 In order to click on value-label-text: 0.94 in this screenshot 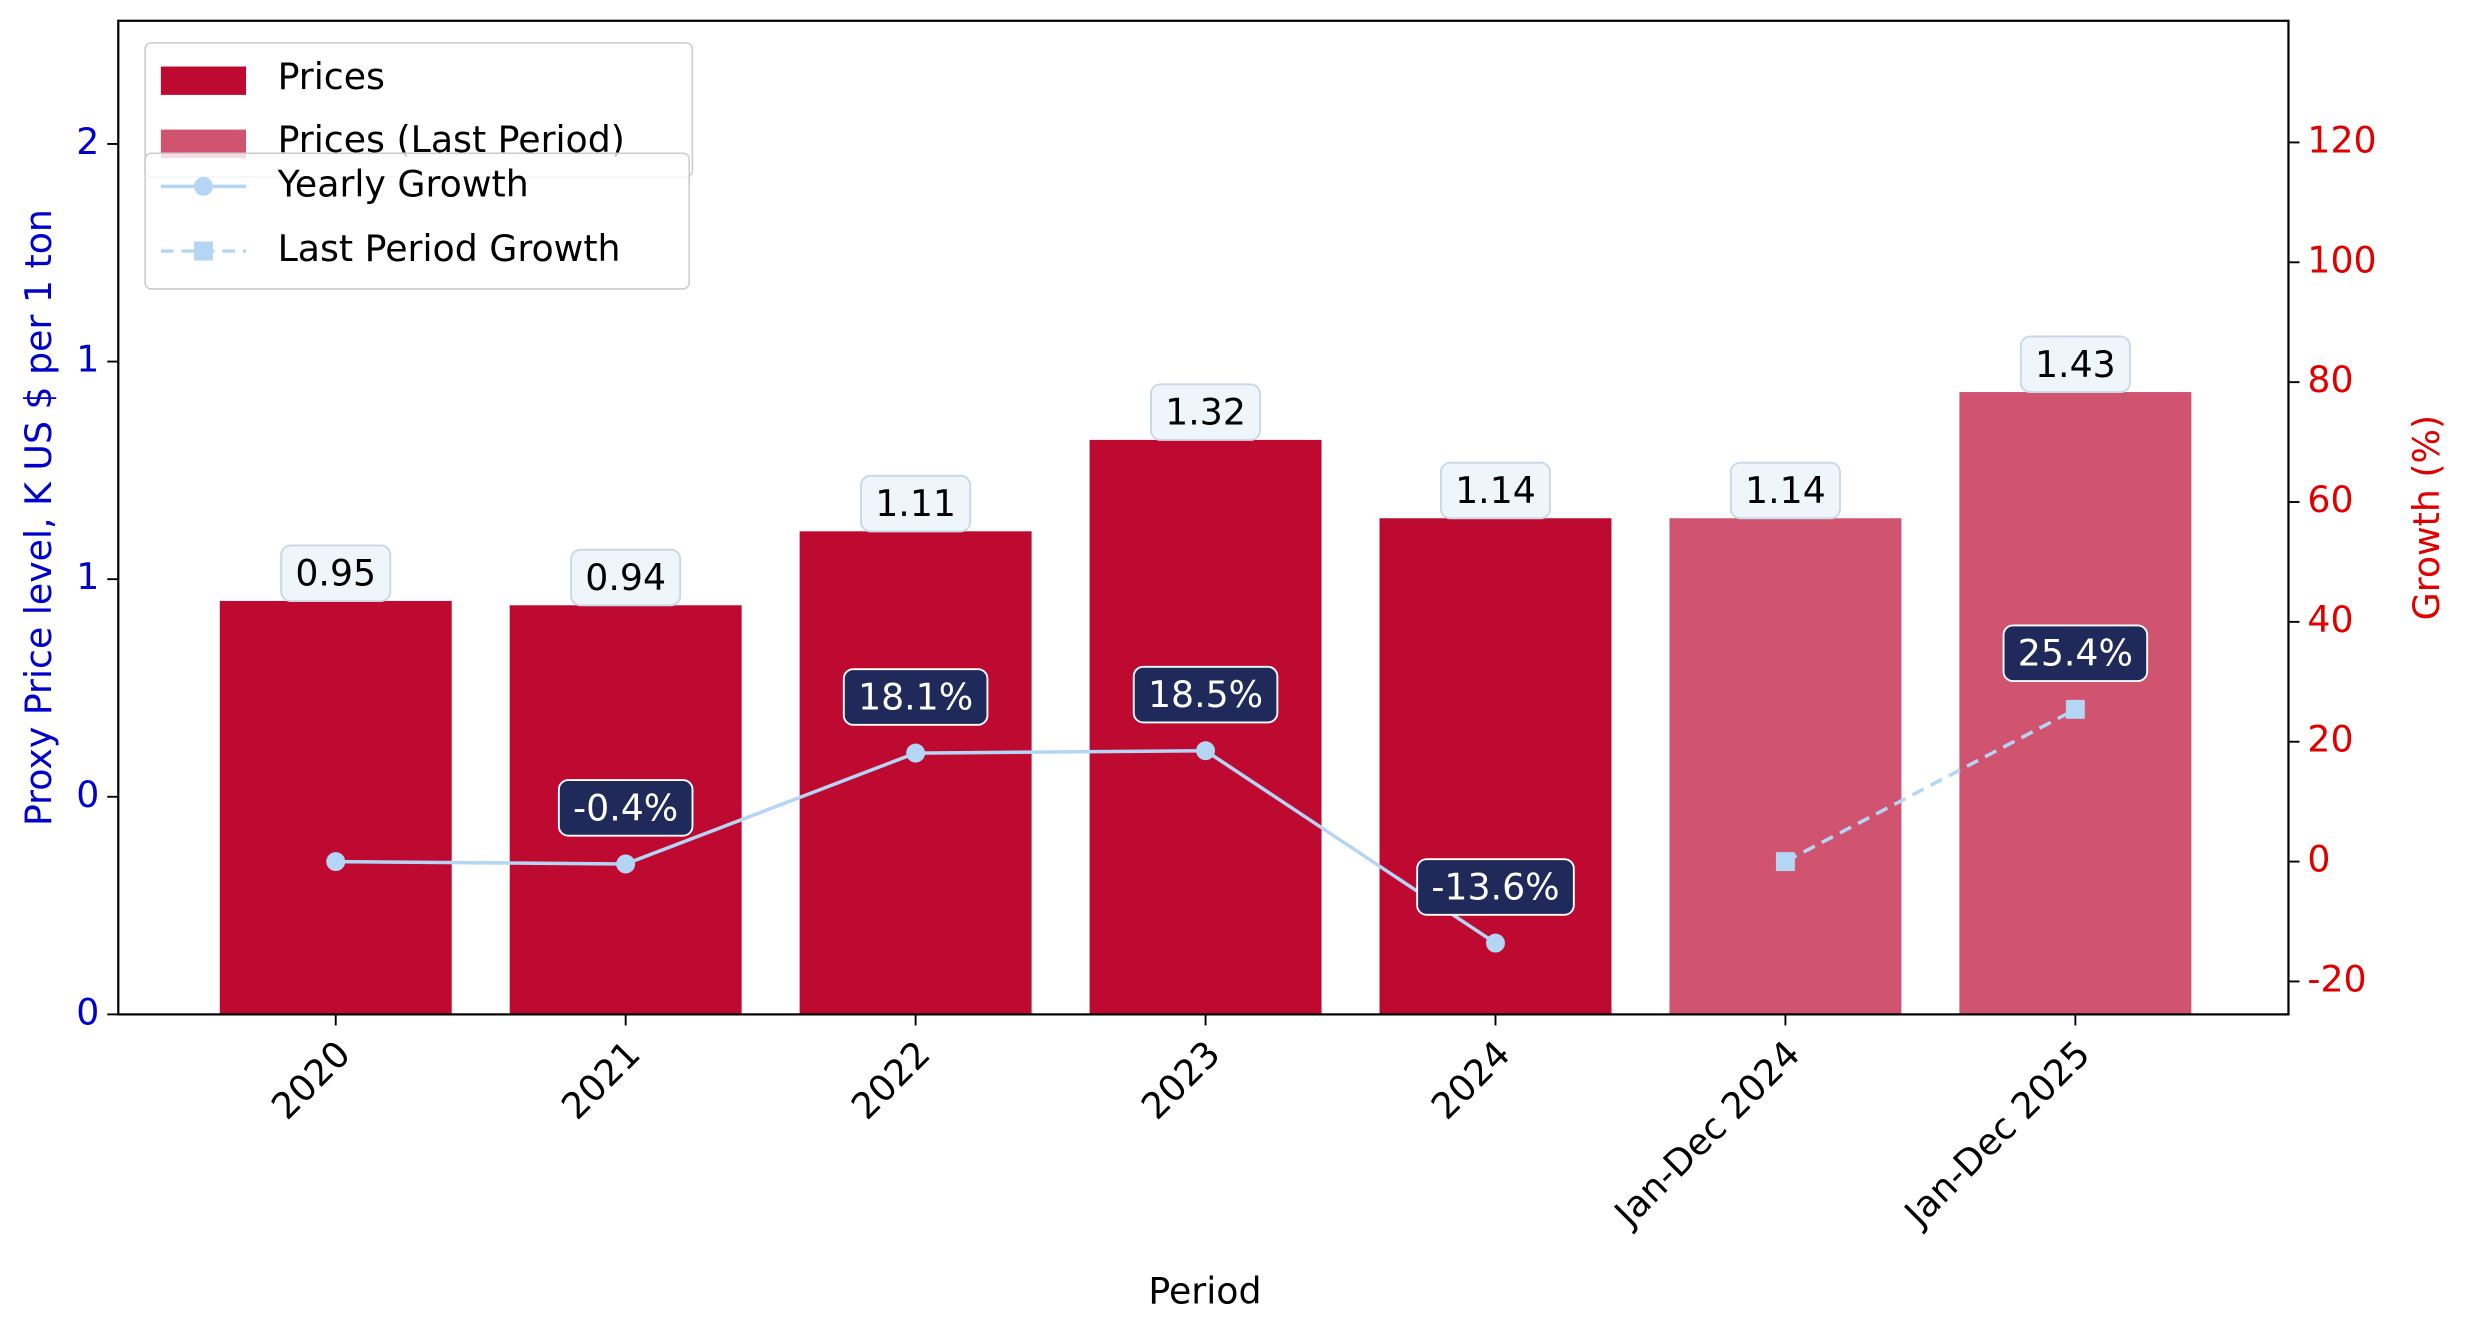, I will do `click(625, 577)`.